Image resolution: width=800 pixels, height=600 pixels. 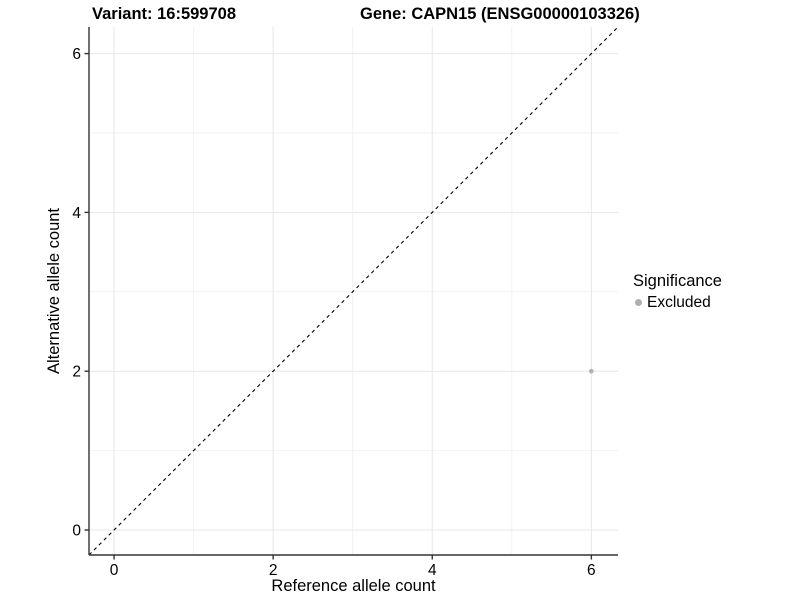 What do you see at coordinates (677, 281) in the screenshot?
I see `legend-title: Significance` at bounding box center [677, 281].